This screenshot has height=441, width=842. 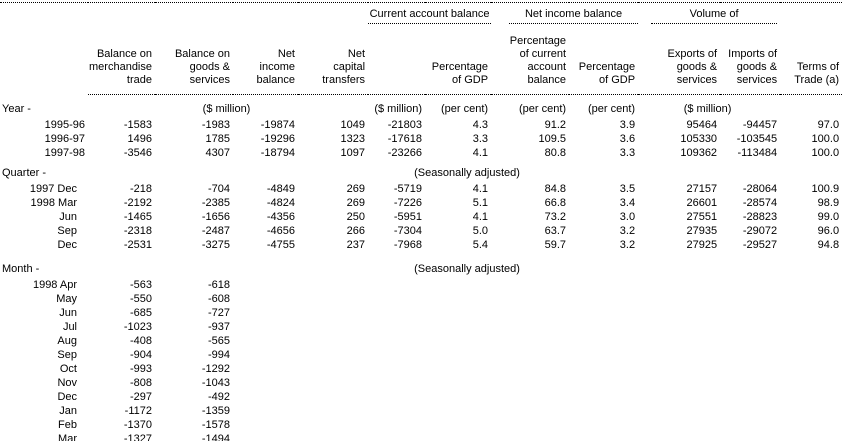 I want to click on month-section-row: Month - (Seasonally adjusted), so click(x=421, y=264).